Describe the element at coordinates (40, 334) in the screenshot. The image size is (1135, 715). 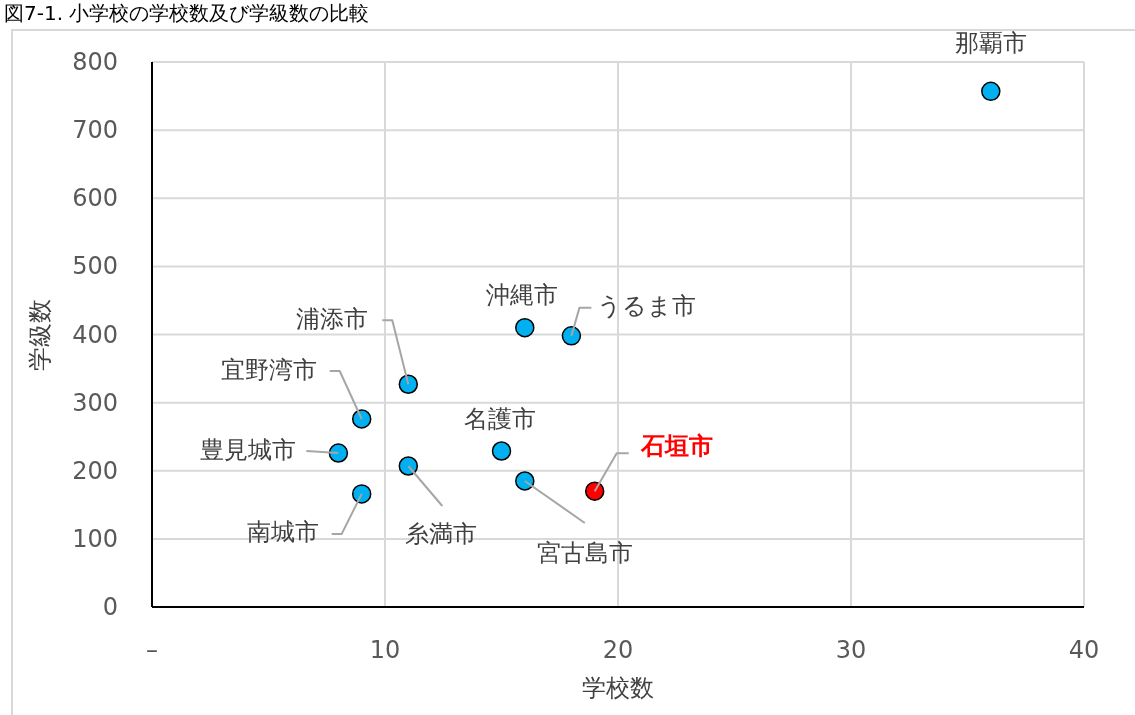
I see `y-axis-title: 学級数` at that location.